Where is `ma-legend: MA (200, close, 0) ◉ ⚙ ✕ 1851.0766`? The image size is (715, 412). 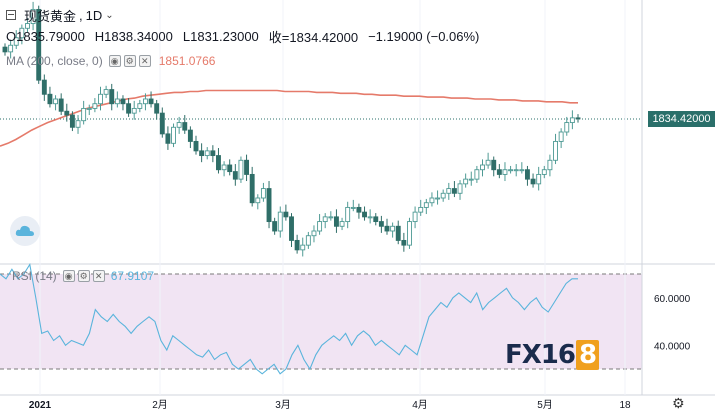
ma-legend: MA (200, close, 0) ◉ ⚙ ✕ 1851.0766 is located at coordinates (110, 61).